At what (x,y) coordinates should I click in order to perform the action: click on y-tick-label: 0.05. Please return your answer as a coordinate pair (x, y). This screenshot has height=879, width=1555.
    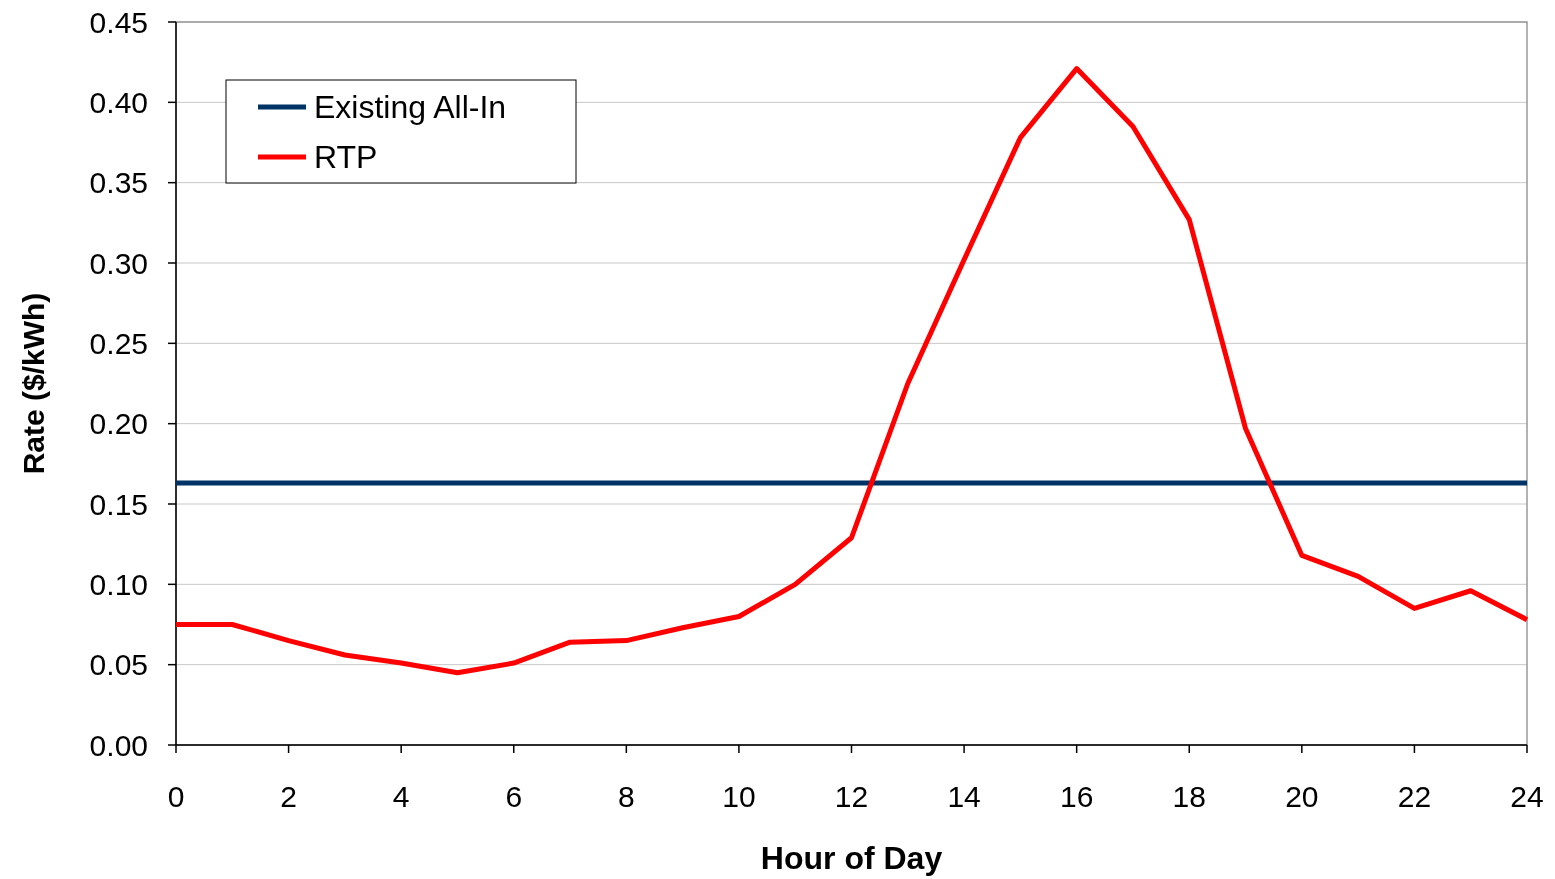
    Looking at the image, I should click on (118, 665).